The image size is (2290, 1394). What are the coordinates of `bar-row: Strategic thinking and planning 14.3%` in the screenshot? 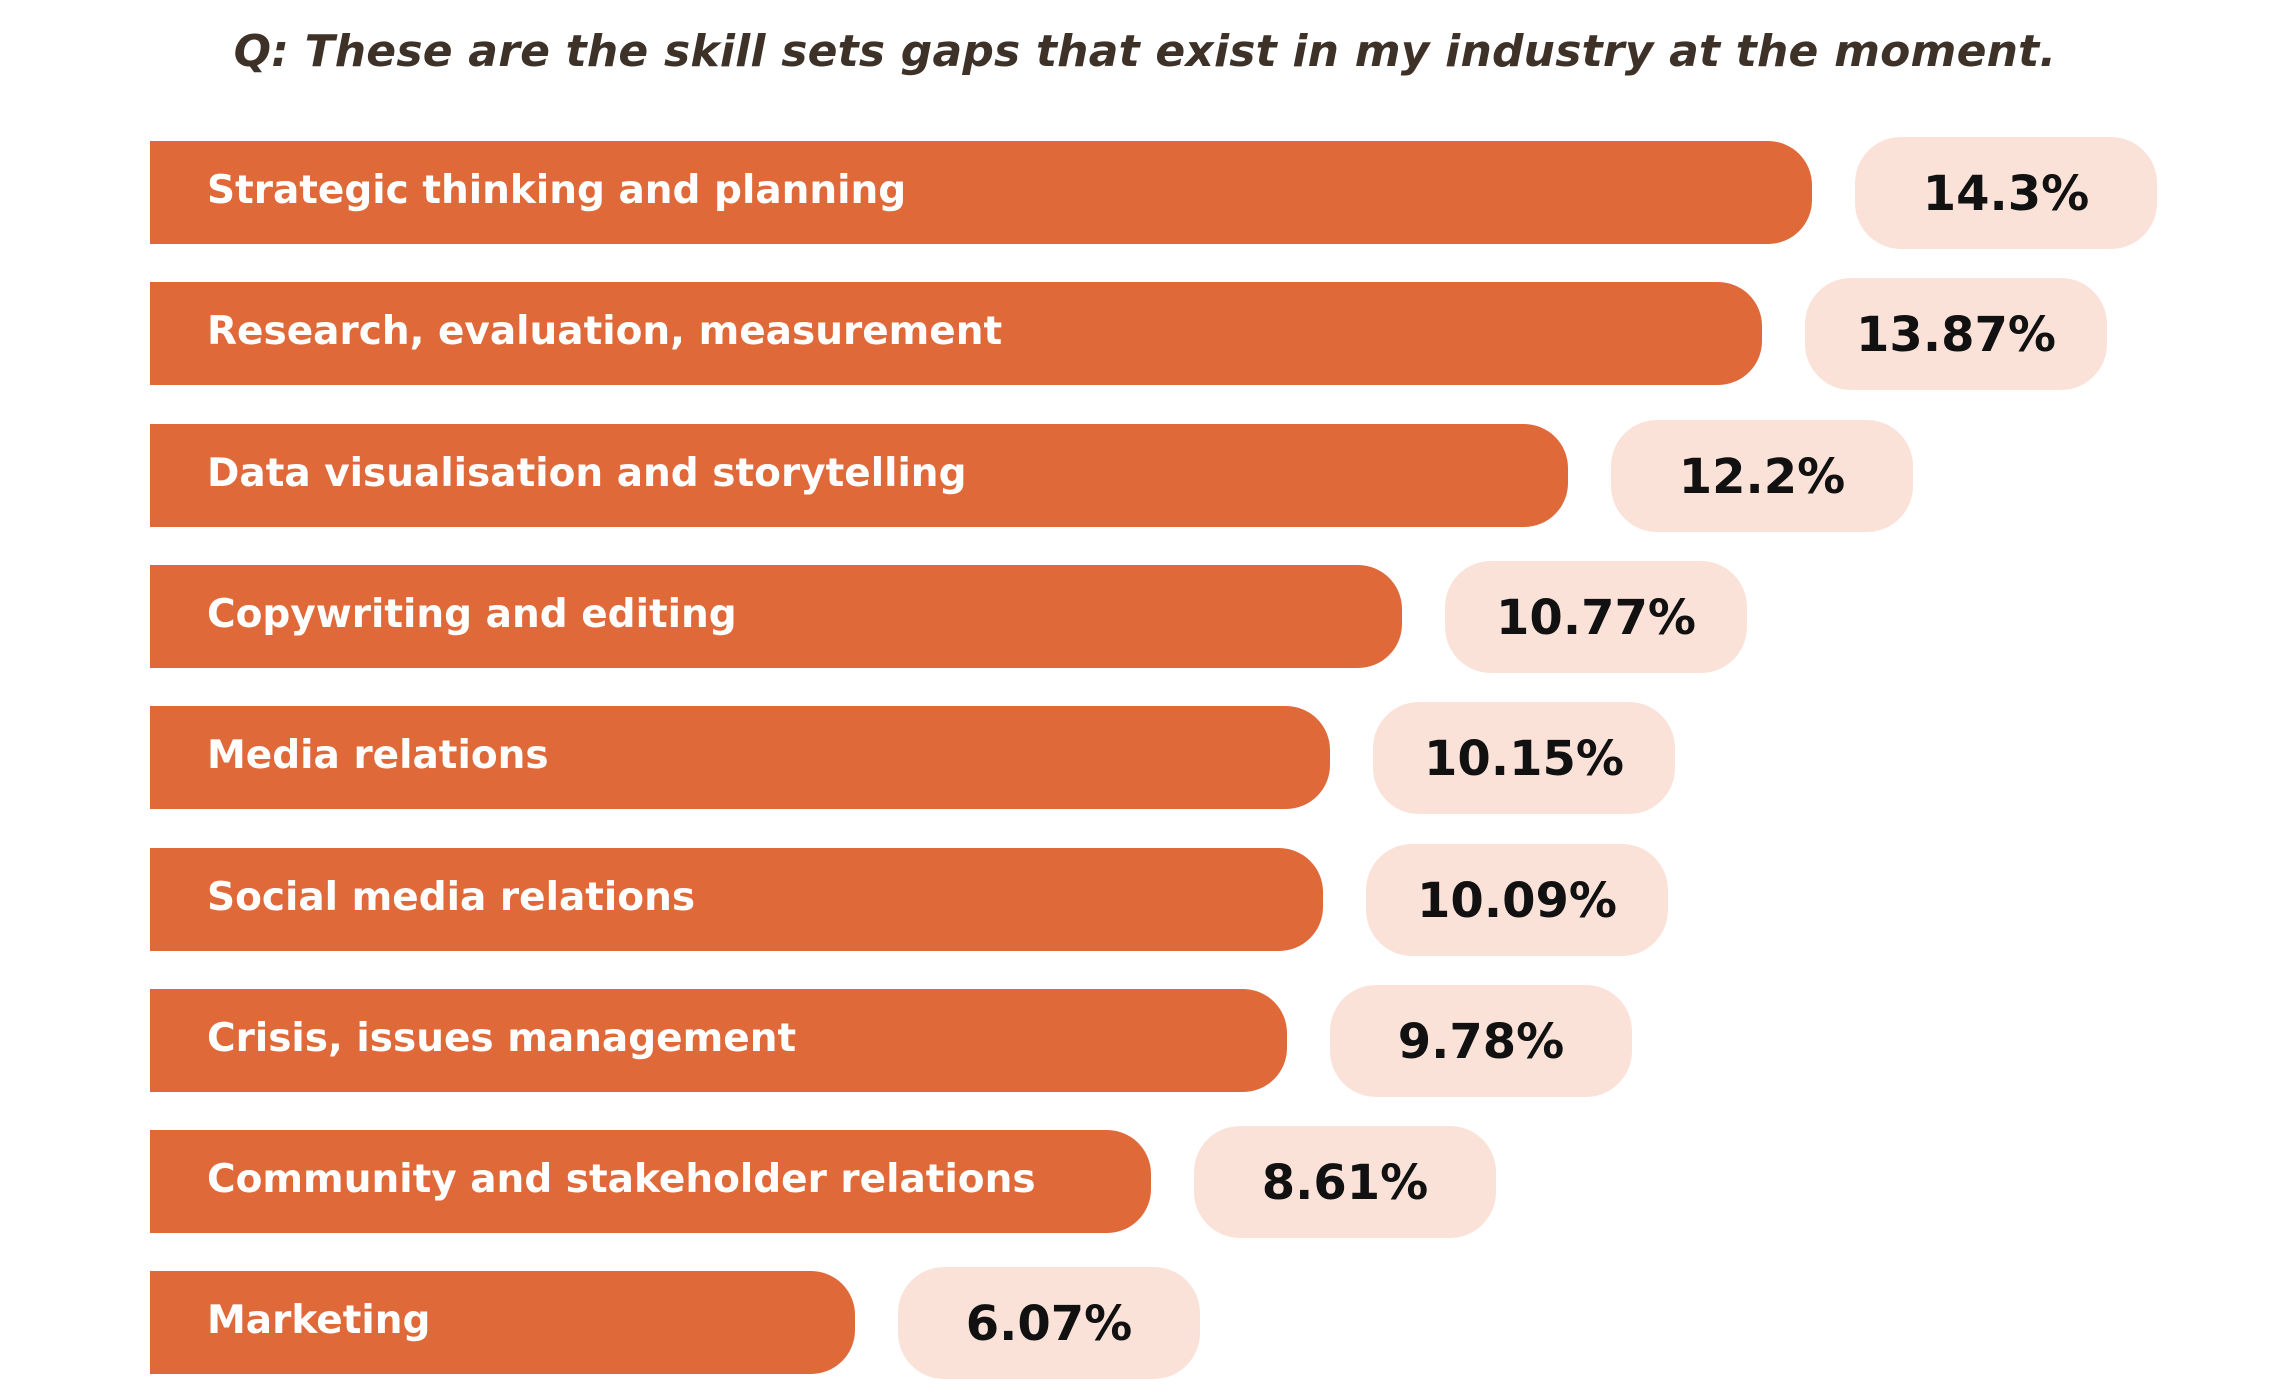 It's located at (1145, 194).